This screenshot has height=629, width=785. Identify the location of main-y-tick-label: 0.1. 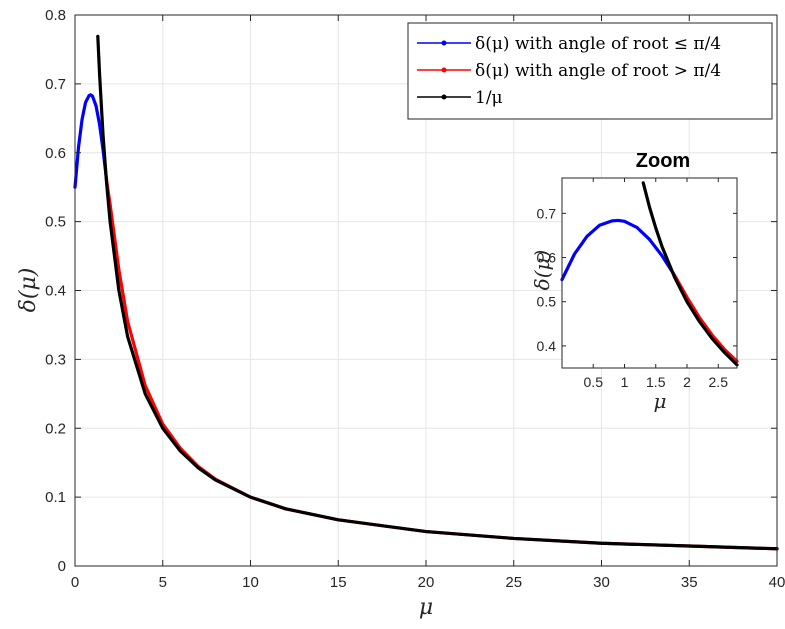
(55, 497).